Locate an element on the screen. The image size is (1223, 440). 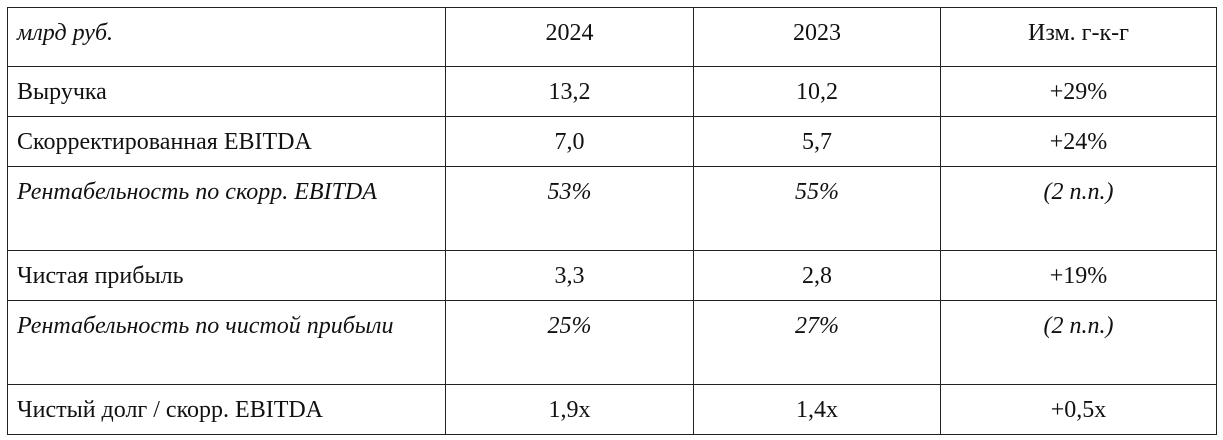
row-label: Скорректированная EBITDA is located at coordinates (226, 141).